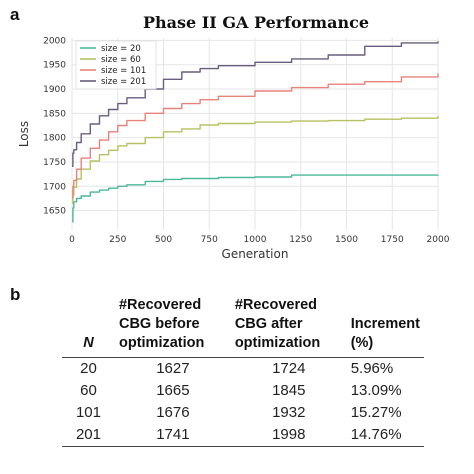 Image resolution: width=474 pixels, height=474 pixels. What do you see at coordinates (300, 240) in the screenshot?
I see `x-tick-label: 1250` at bounding box center [300, 240].